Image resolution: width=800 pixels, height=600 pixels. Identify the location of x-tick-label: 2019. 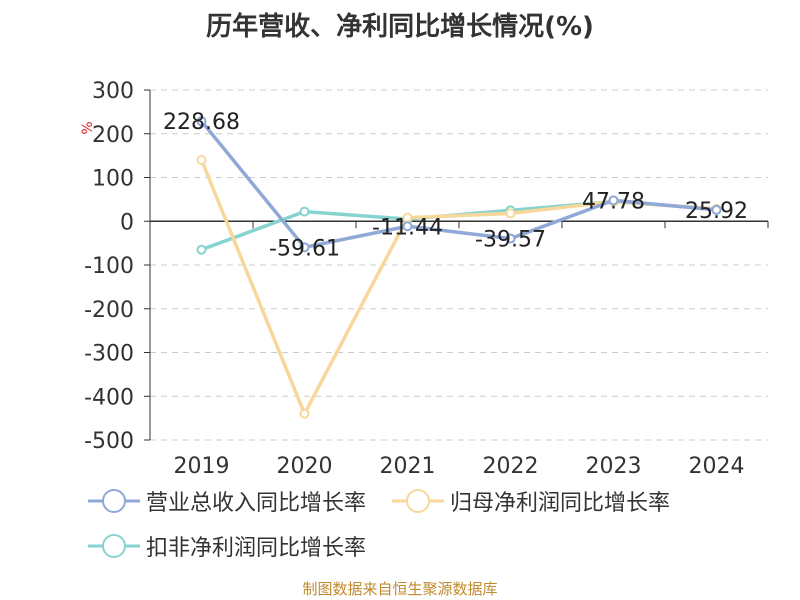
(202, 466).